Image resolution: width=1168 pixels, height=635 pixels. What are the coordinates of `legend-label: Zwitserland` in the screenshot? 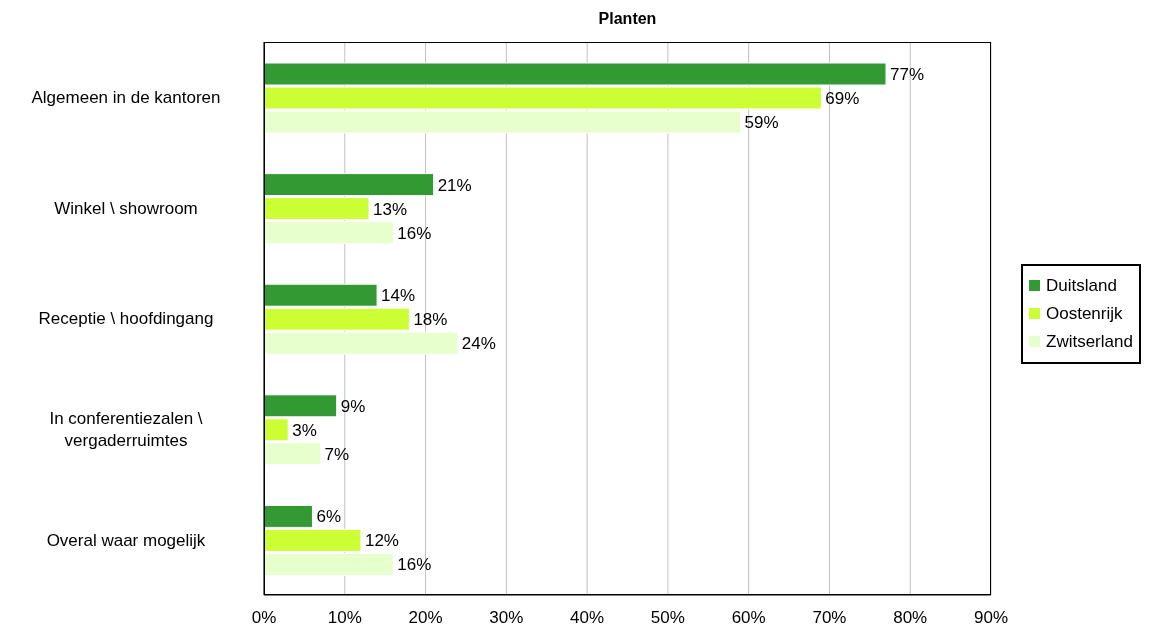 It's located at (1089, 341).